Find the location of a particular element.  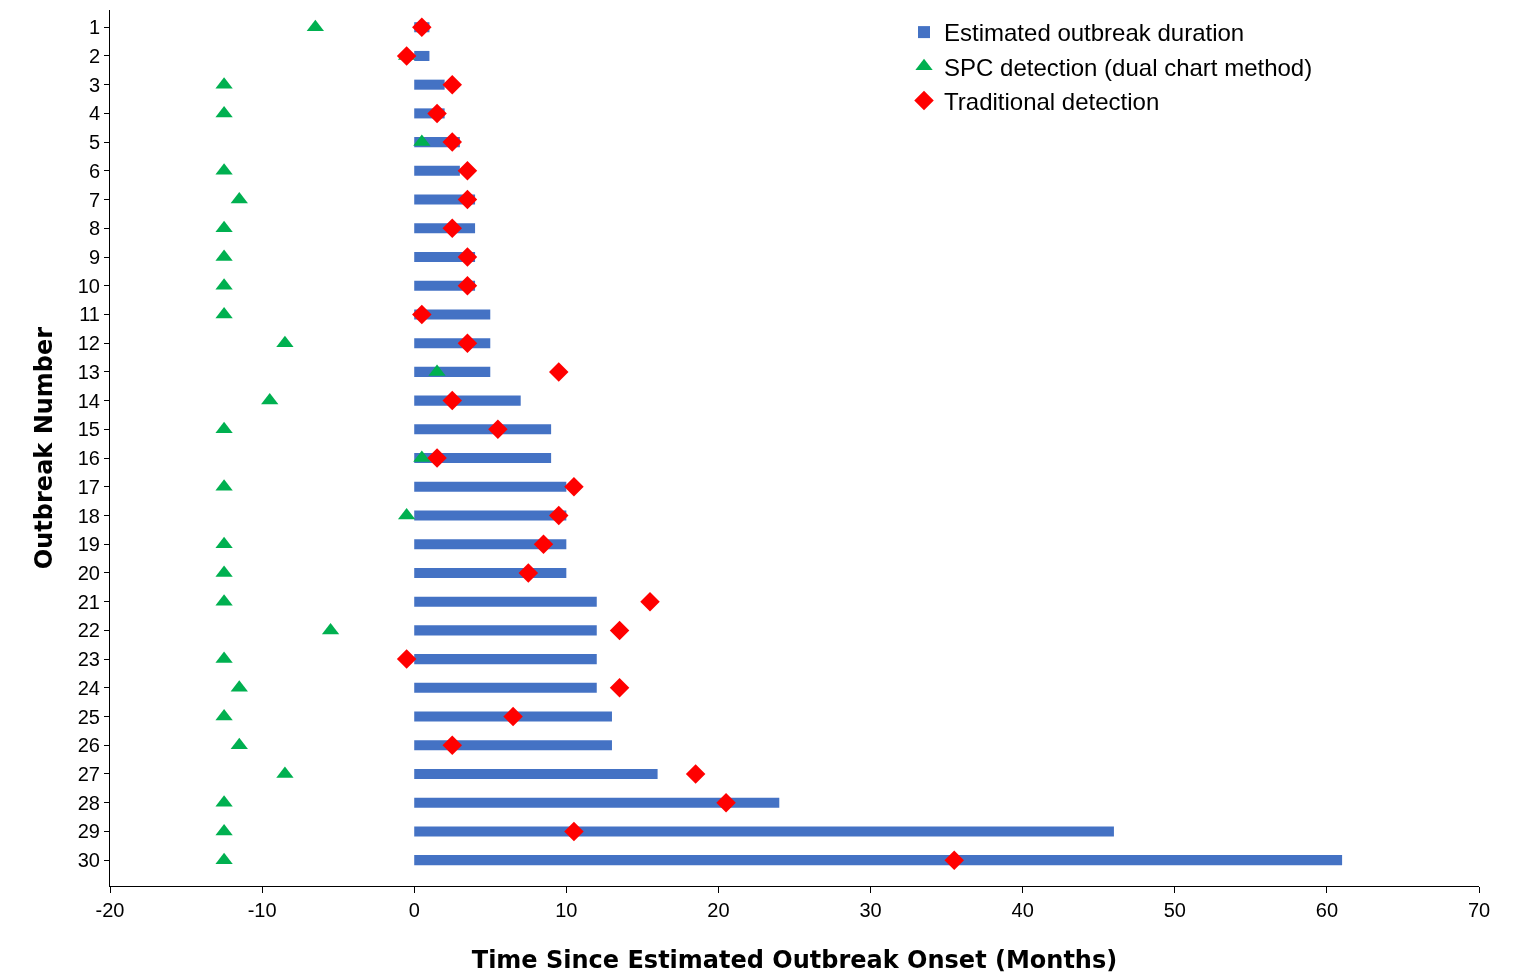

x-tick-label: 10 is located at coordinates (566, 910).